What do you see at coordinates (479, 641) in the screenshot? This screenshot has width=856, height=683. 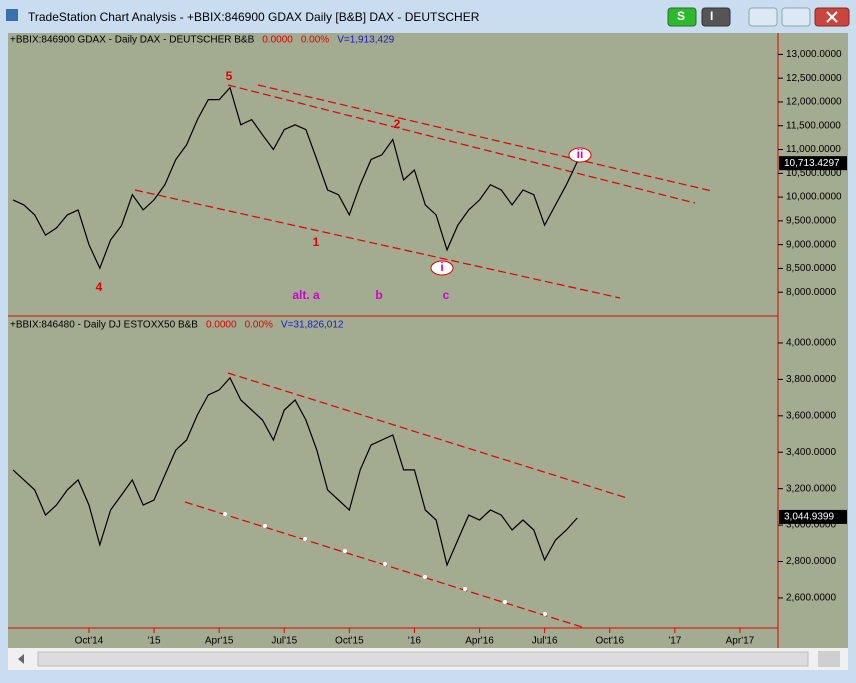 I see `x-tick-label: Apr'16` at bounding box center [479, 641].